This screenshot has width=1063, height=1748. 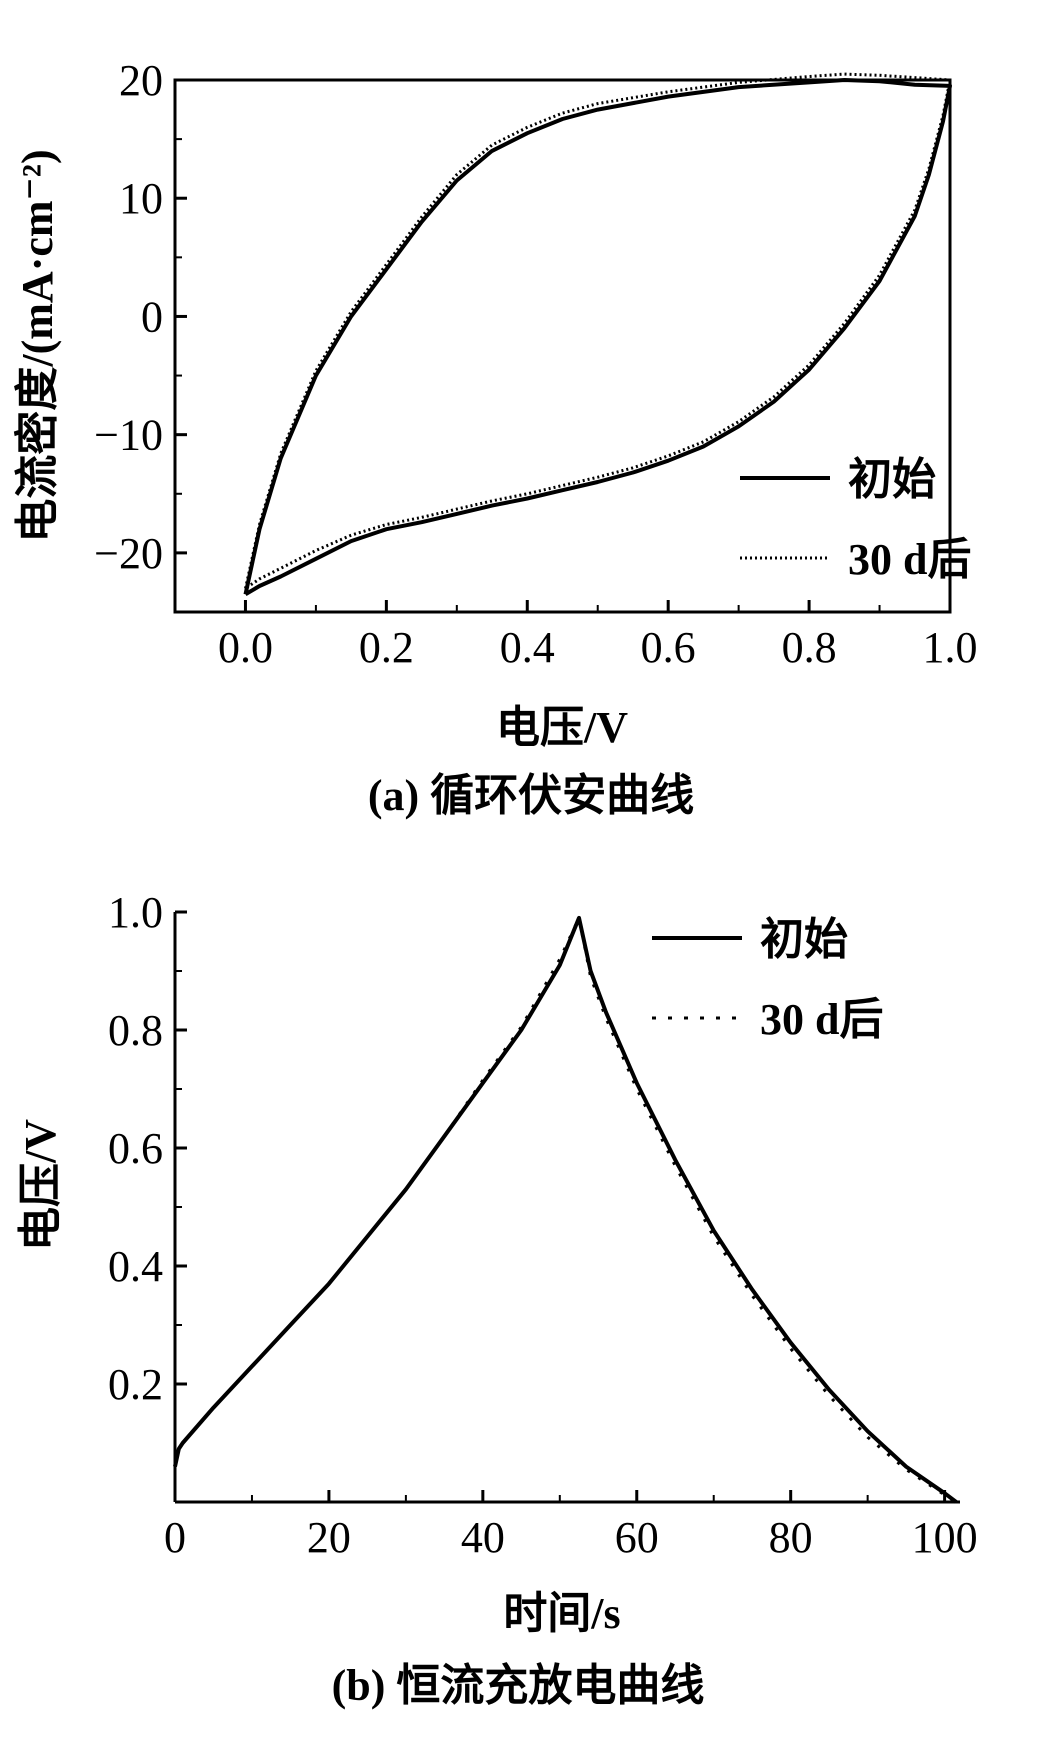 I want to click on y-tick-label: 1.0, so click(x=135, y=912).